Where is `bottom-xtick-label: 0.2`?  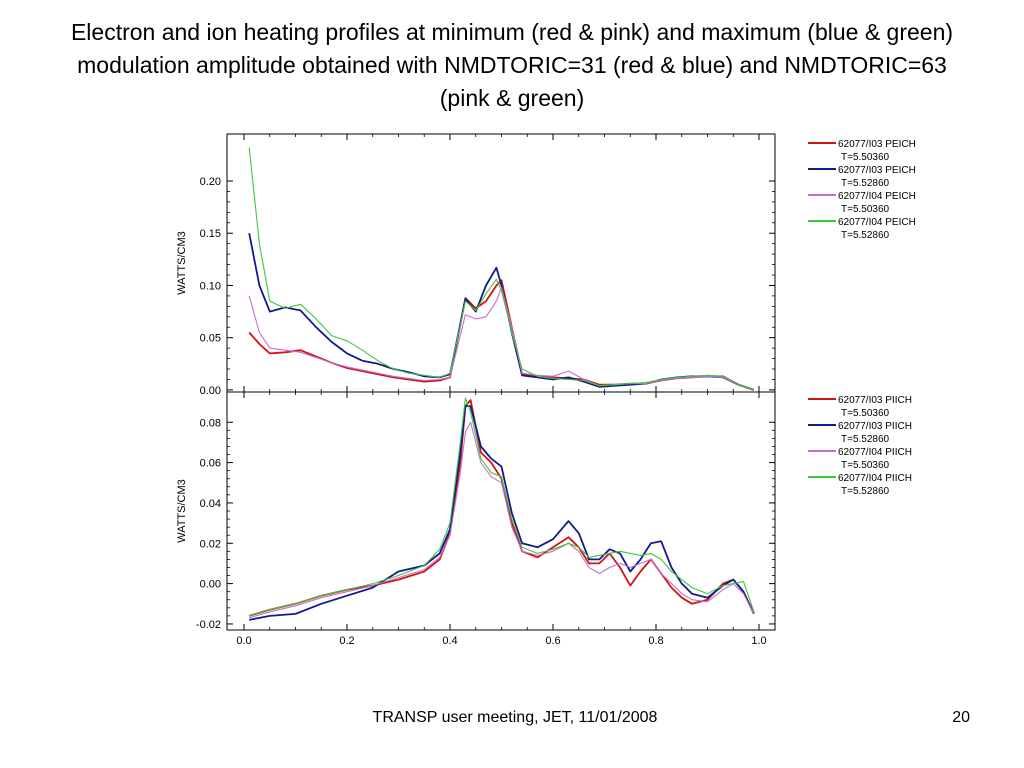 bottom-xtick-label: 0.2 is located at coordinates (346, 641).